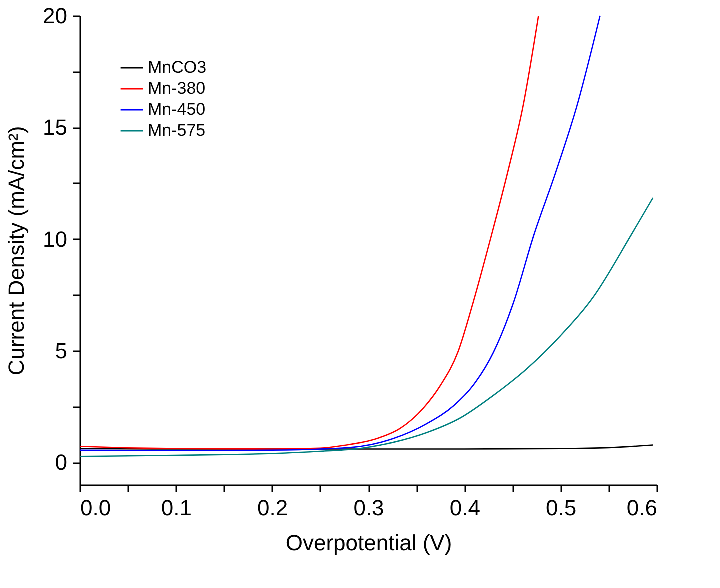  What do you see at coordinates (177, 88) in the screenshot?
I see `legend-label: Mn-380` at bounding box center [177, 88].